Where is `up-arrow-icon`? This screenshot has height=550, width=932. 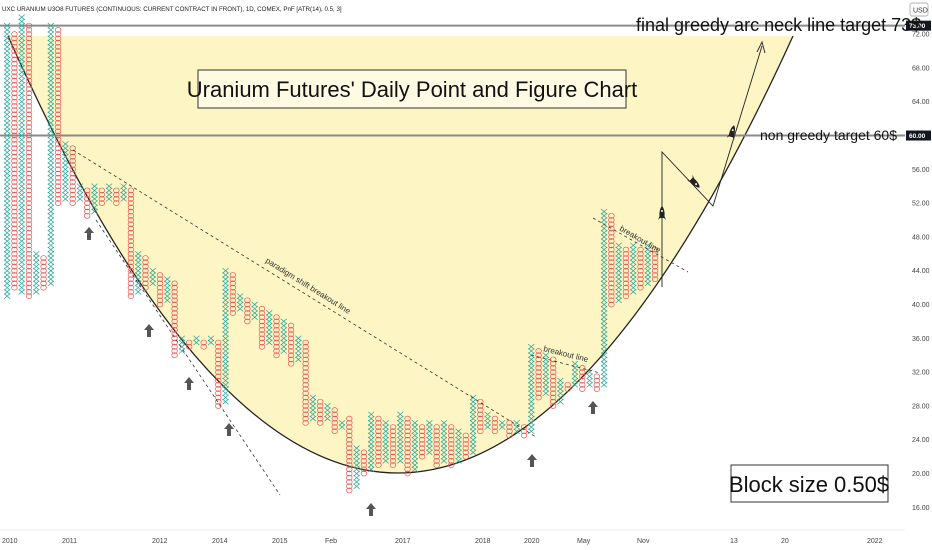
up-arrow-icon is located at coordinates (149, 330).